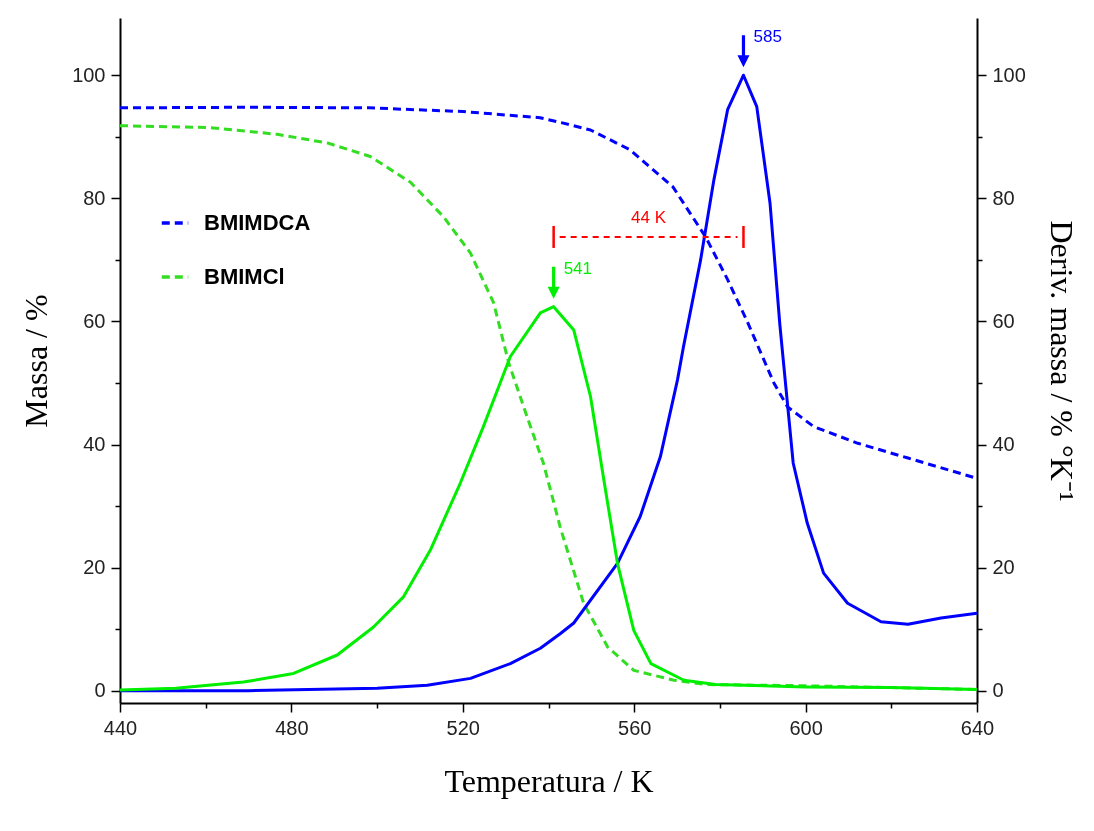 The height and width of the screenshot is (831, 1094). I want to click on y2-tick-label: 20, so click(1003, 567).